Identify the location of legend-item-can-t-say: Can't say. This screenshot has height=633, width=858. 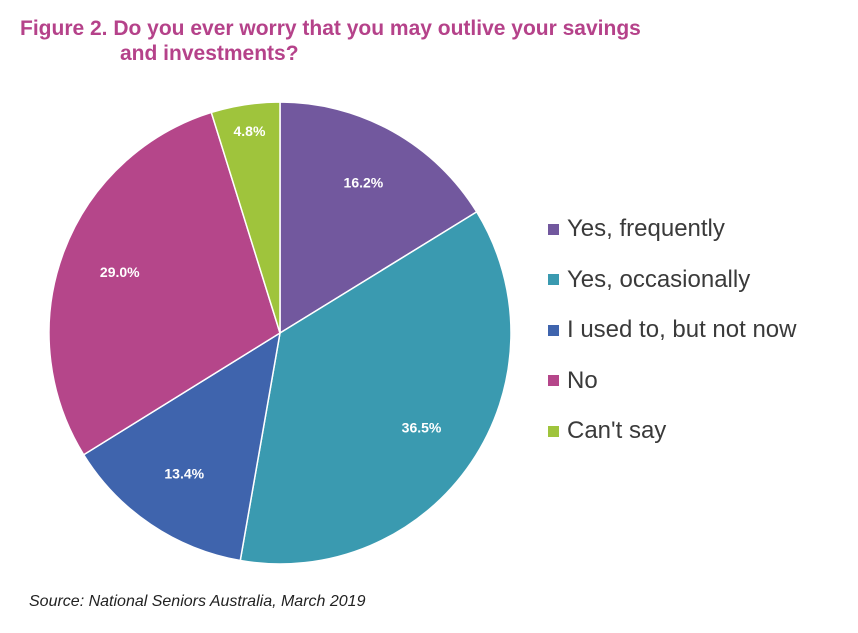
(672, 431).